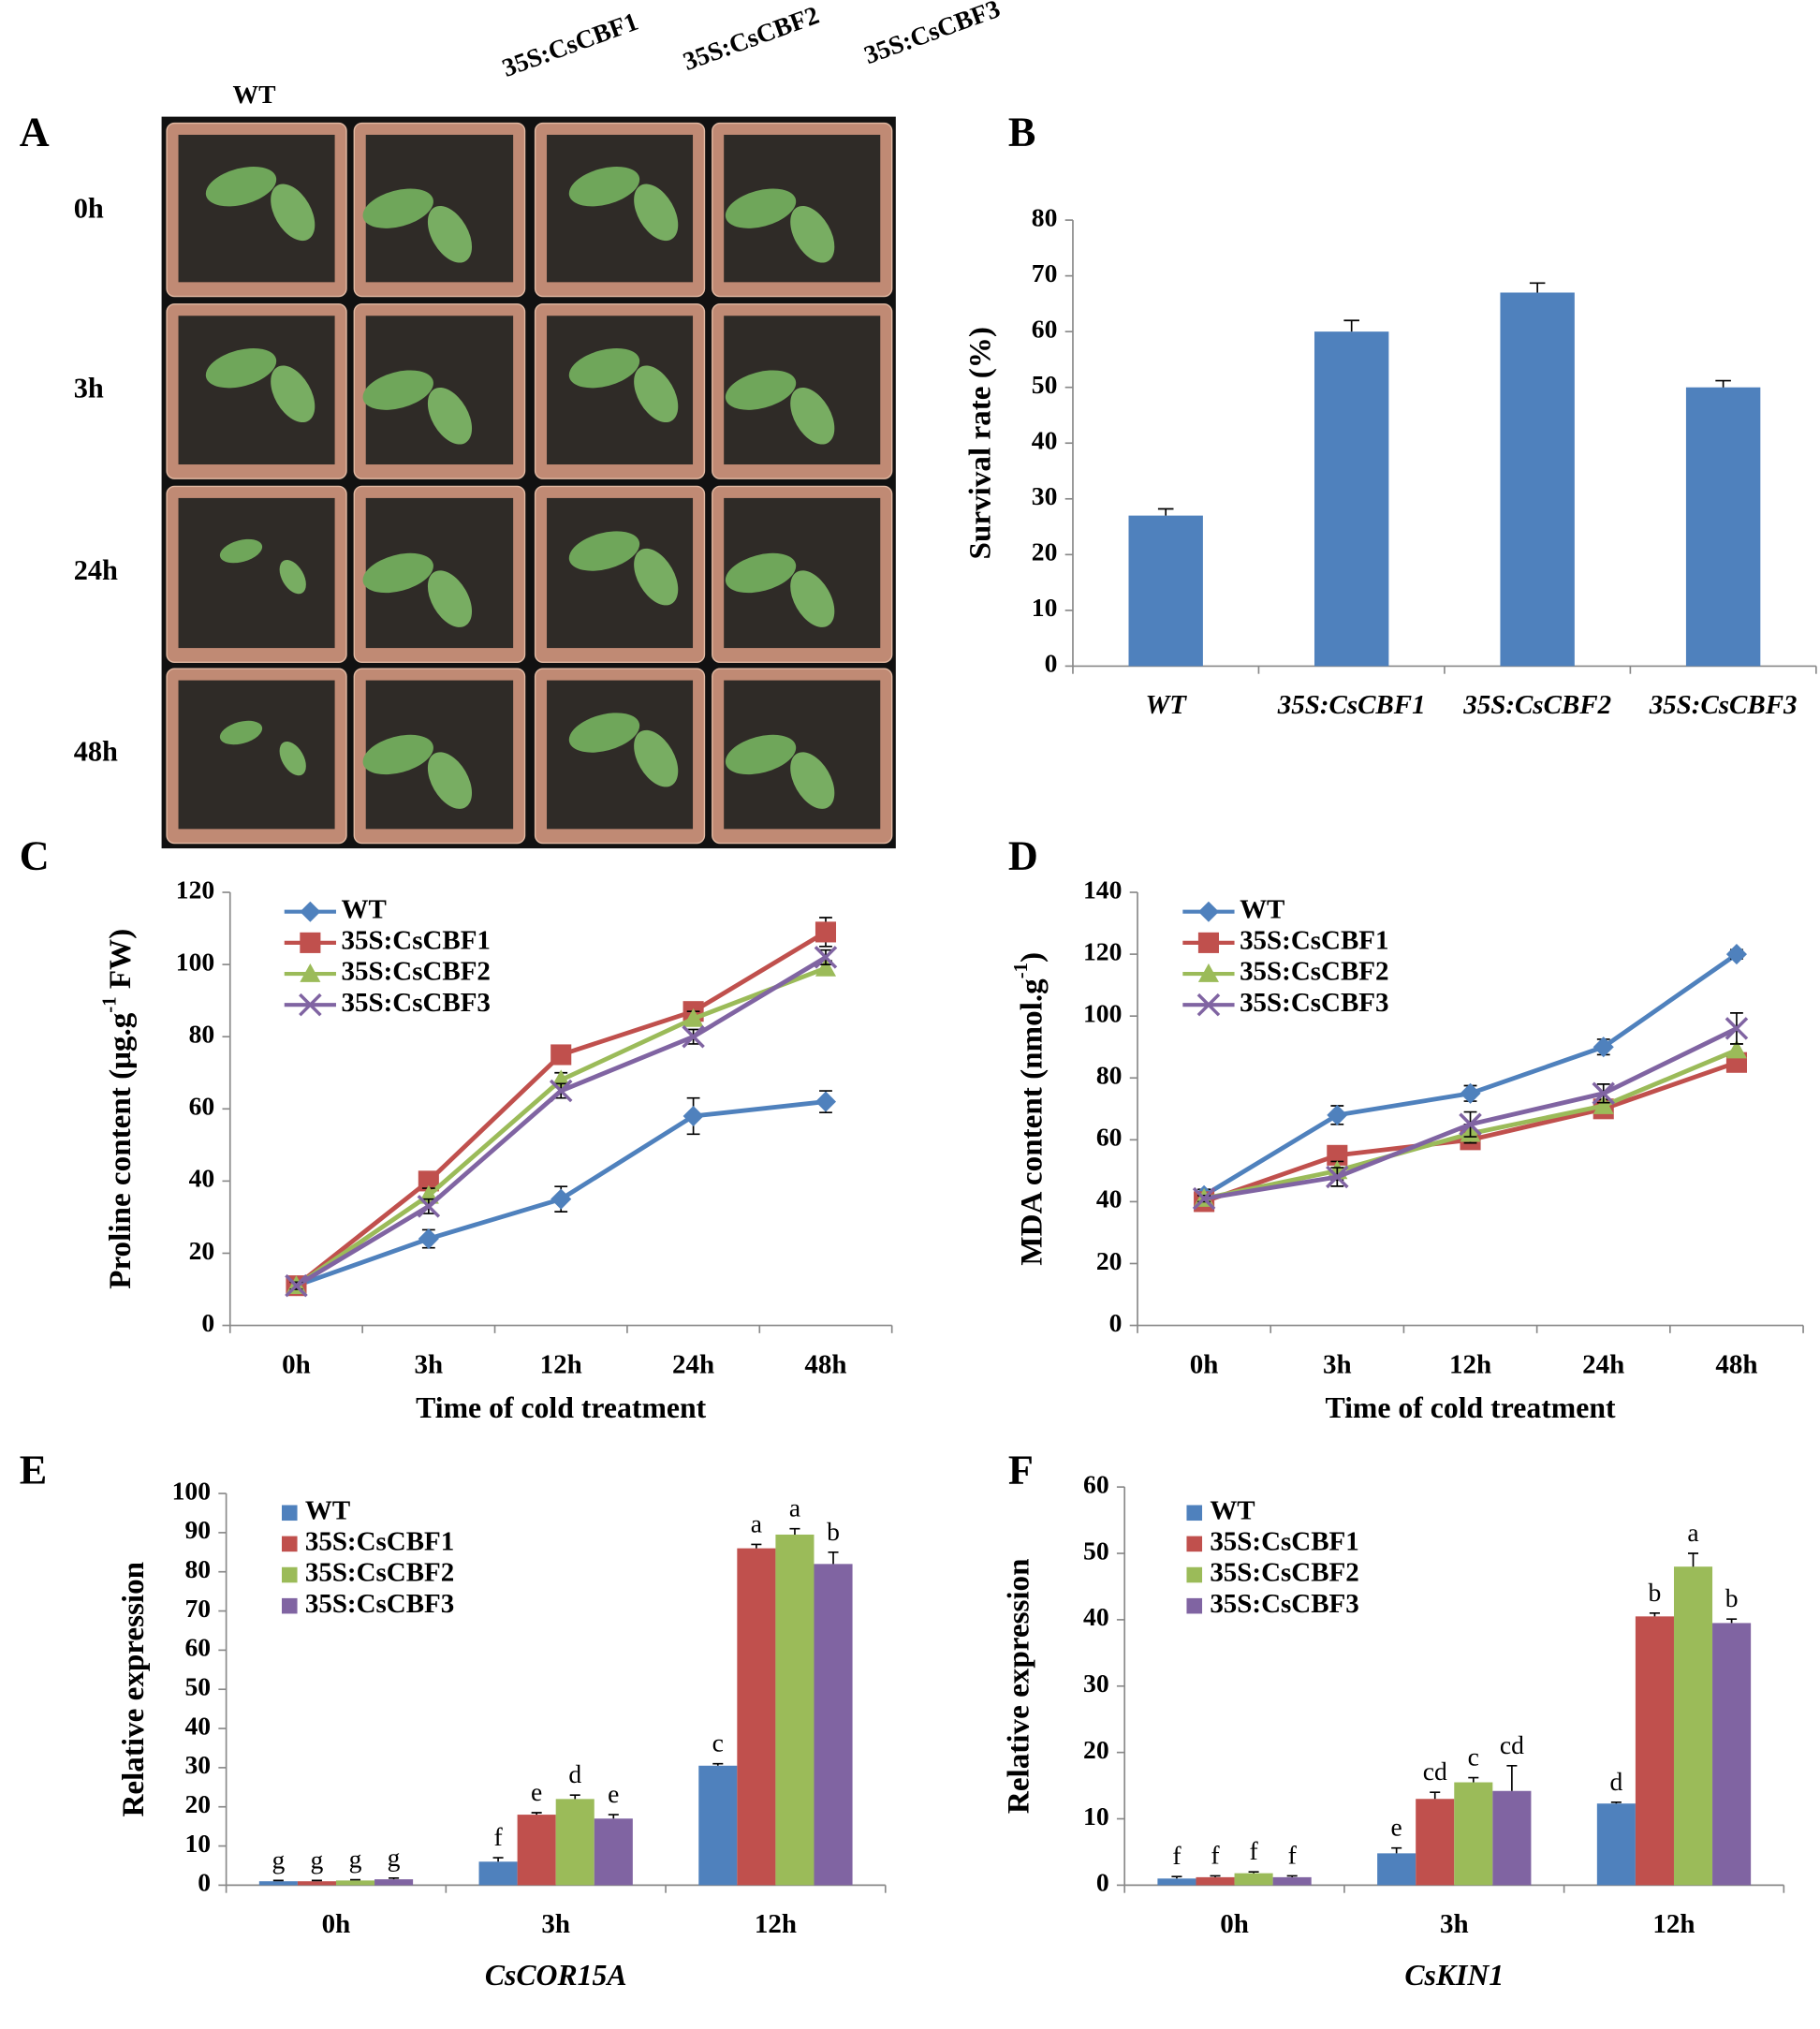  Describe the element at coordinates (1736, 1364) in the screenshot. I see `x-tick-label: 48h` at that location.